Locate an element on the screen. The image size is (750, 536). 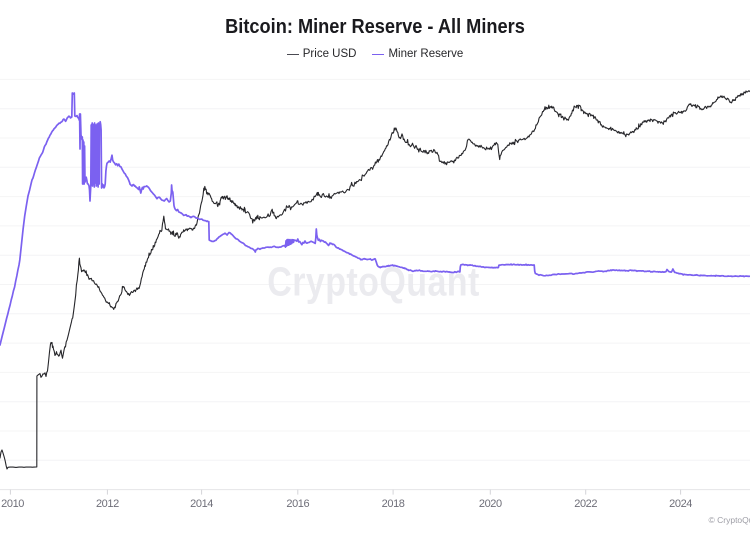
svg-text: 2020 is located at coordinates (490, 504).